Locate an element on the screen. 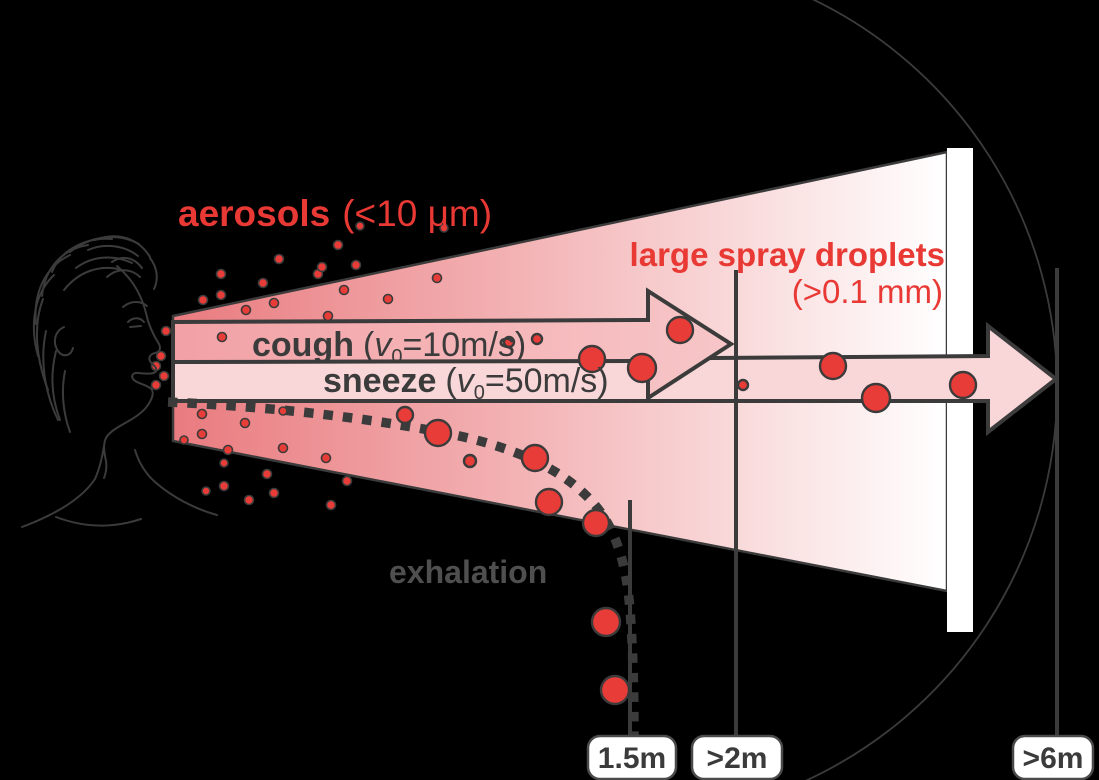 This screenshot has height=780, width=1099. marker-6m: >6m is located at coordinates (1053, 757).